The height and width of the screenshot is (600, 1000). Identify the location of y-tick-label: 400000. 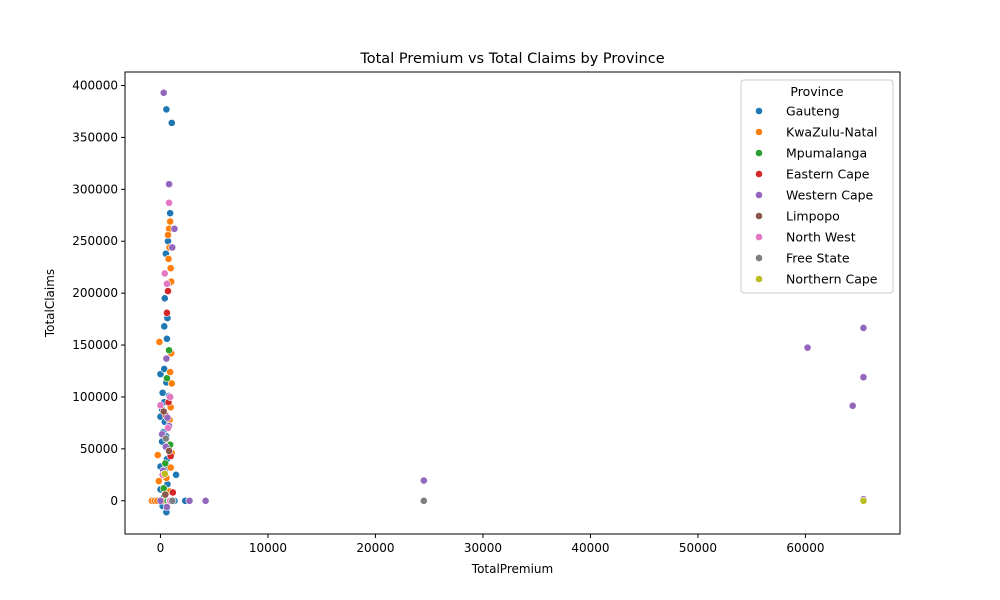
(95, 85).